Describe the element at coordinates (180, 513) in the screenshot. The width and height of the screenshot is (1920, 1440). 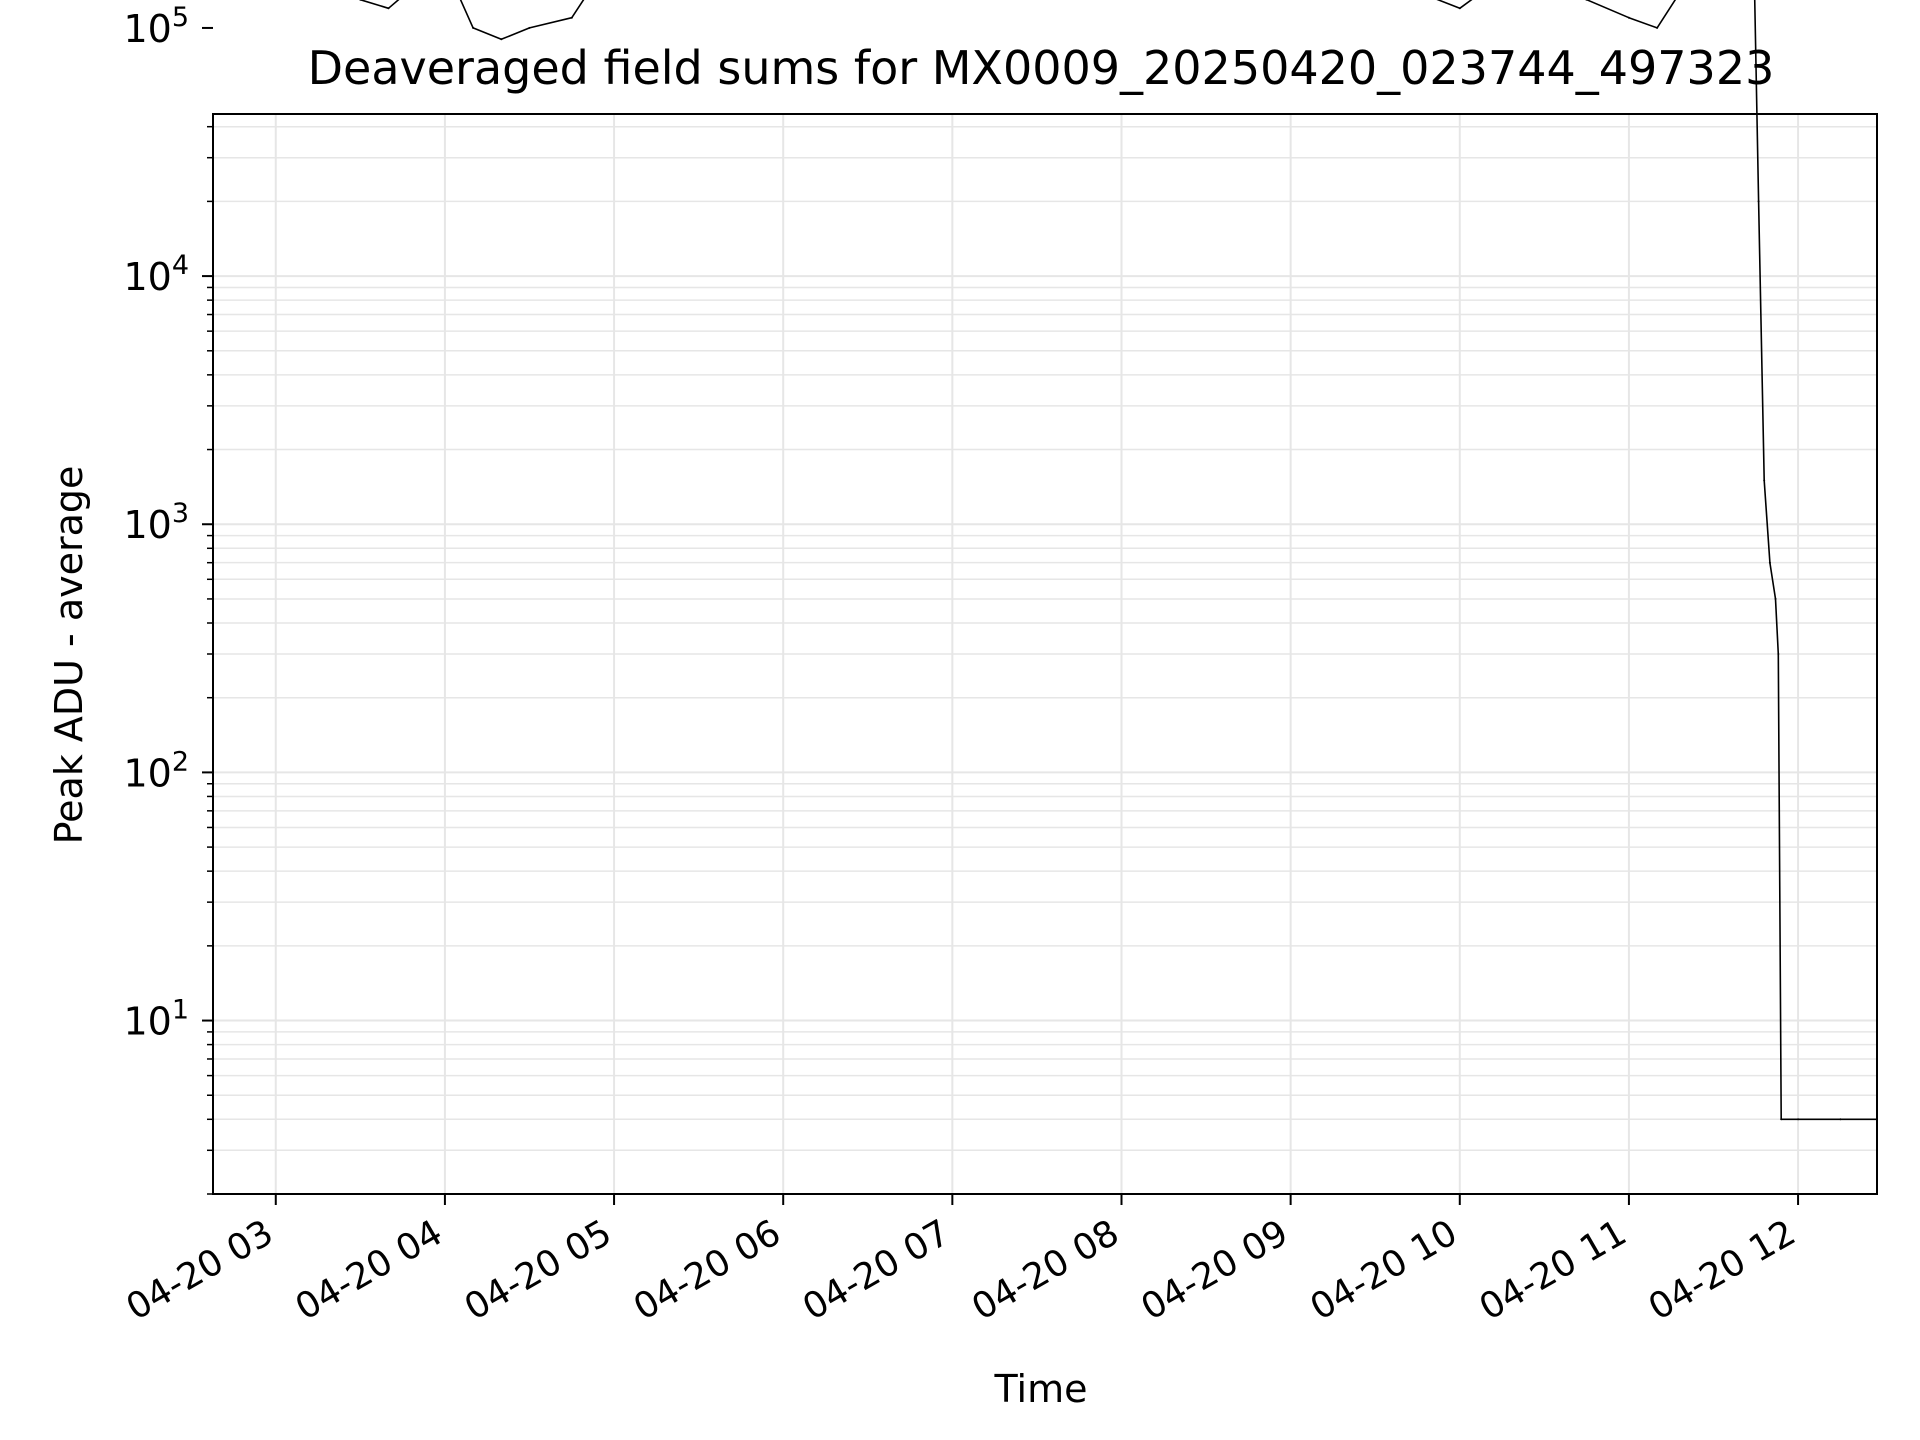
I see `y-tick-label-exponent: 3` at that location.